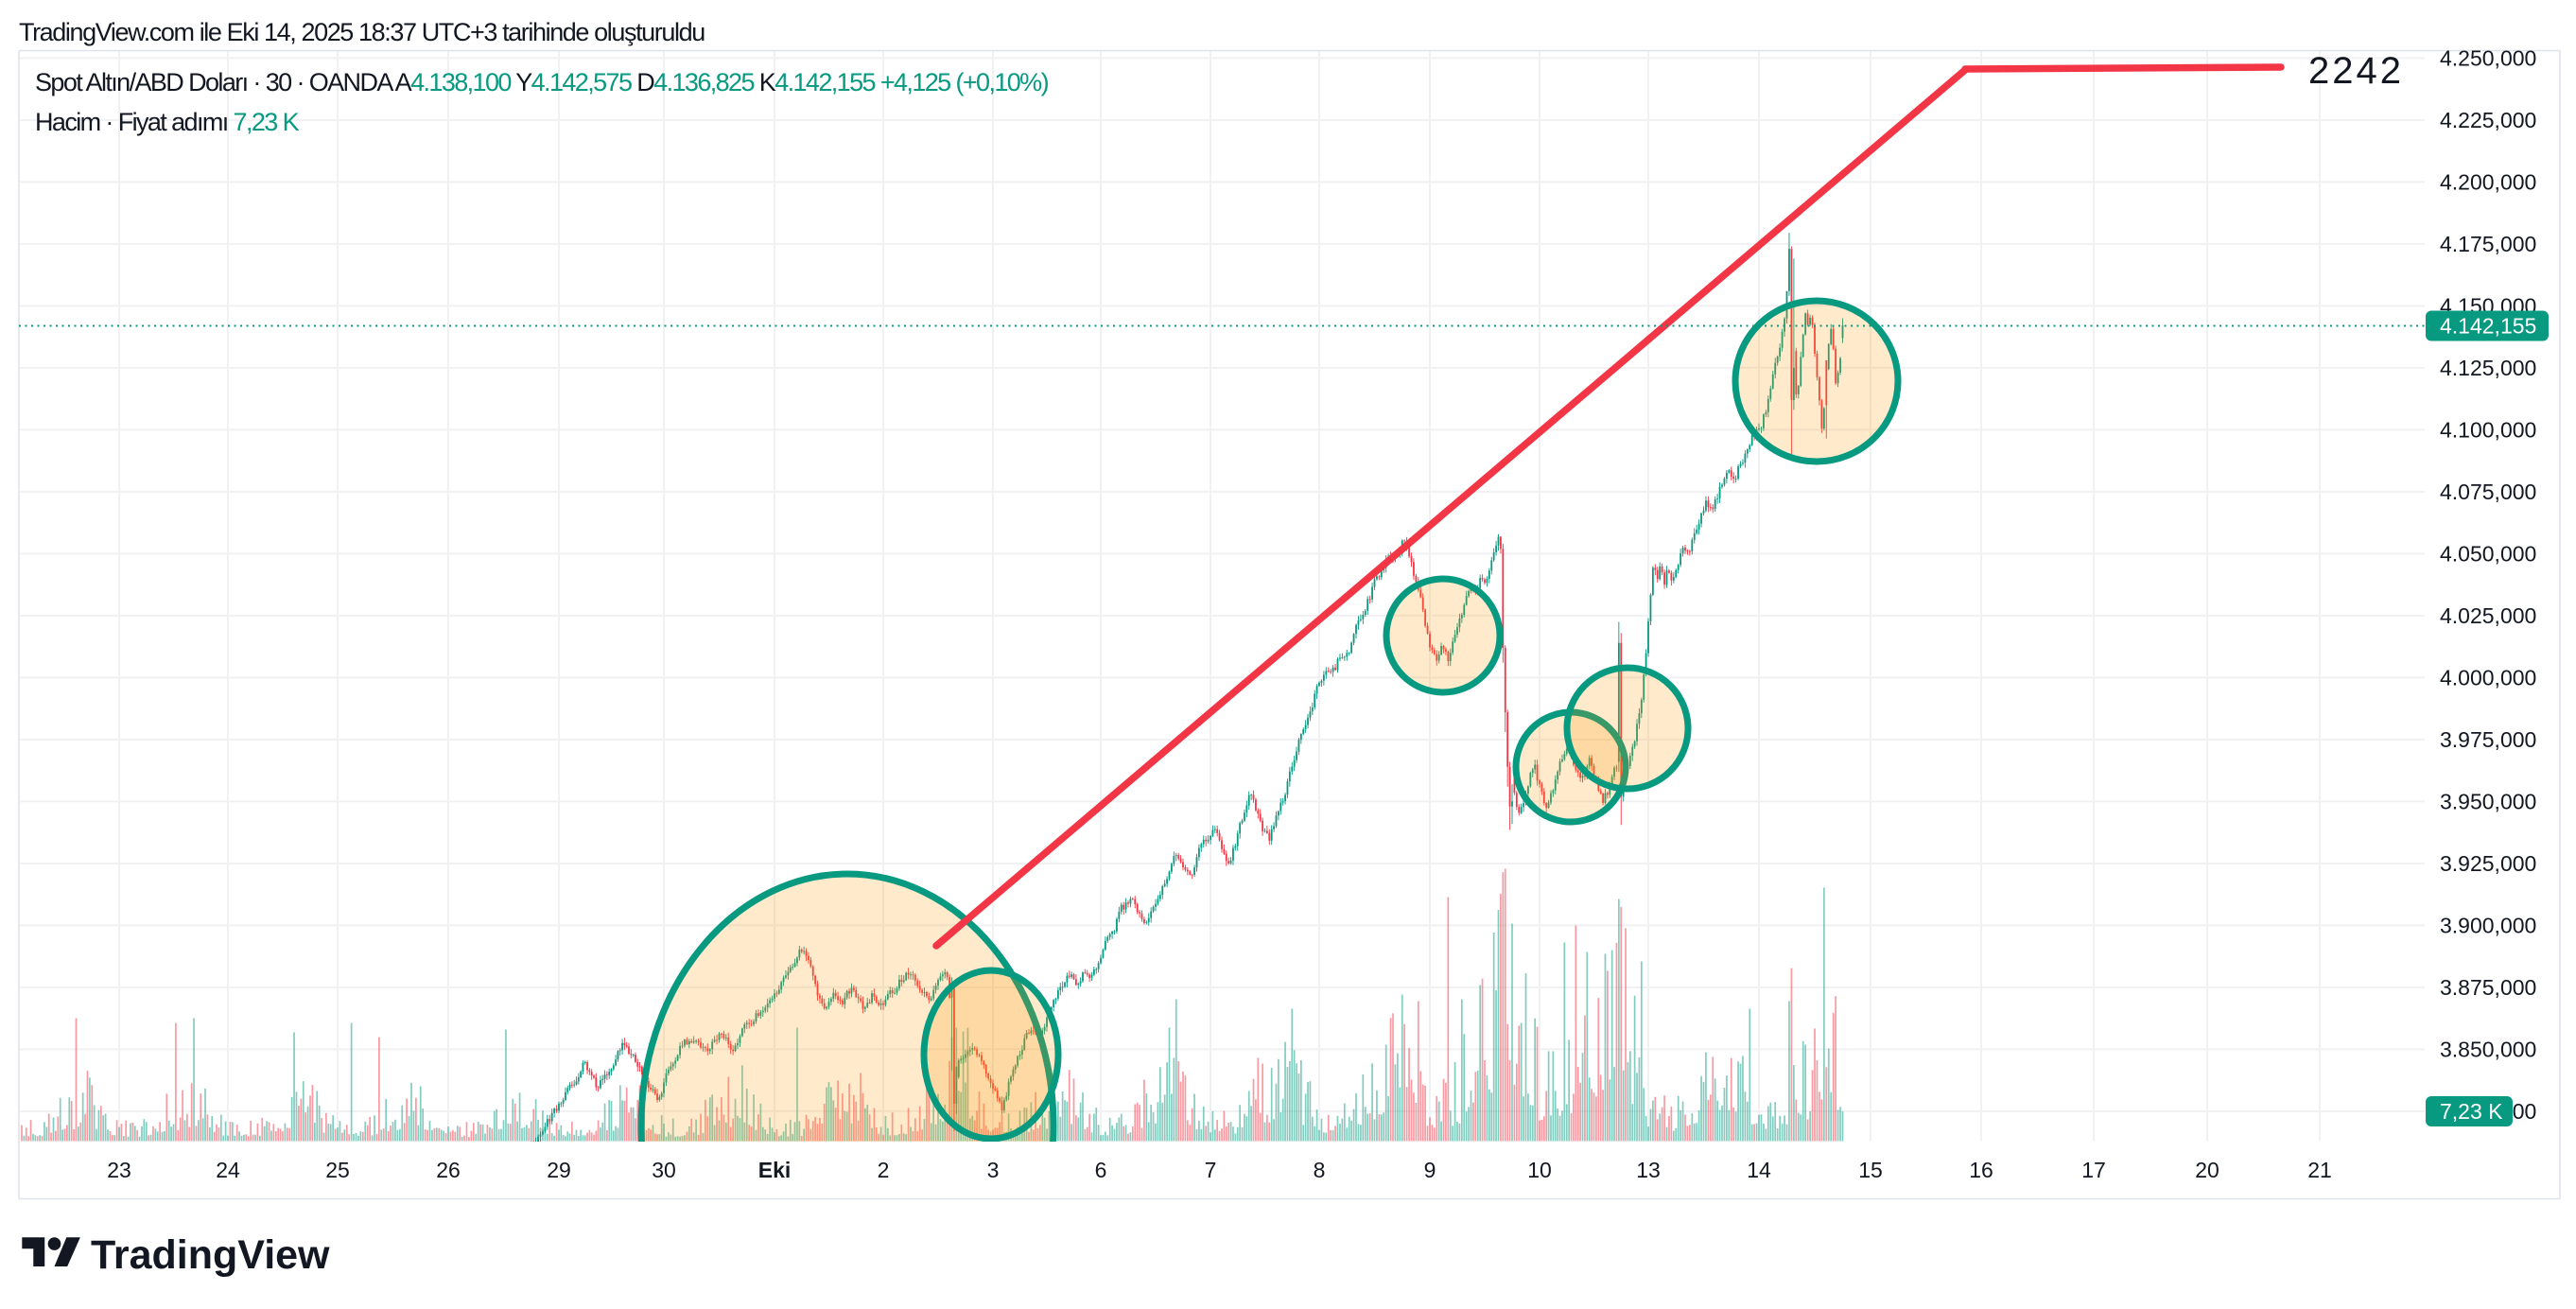  What do you see at coordinates (2319, 1170) in the screenshot?
I see `svg-text: 21` at bounding box center [2319, 1170].